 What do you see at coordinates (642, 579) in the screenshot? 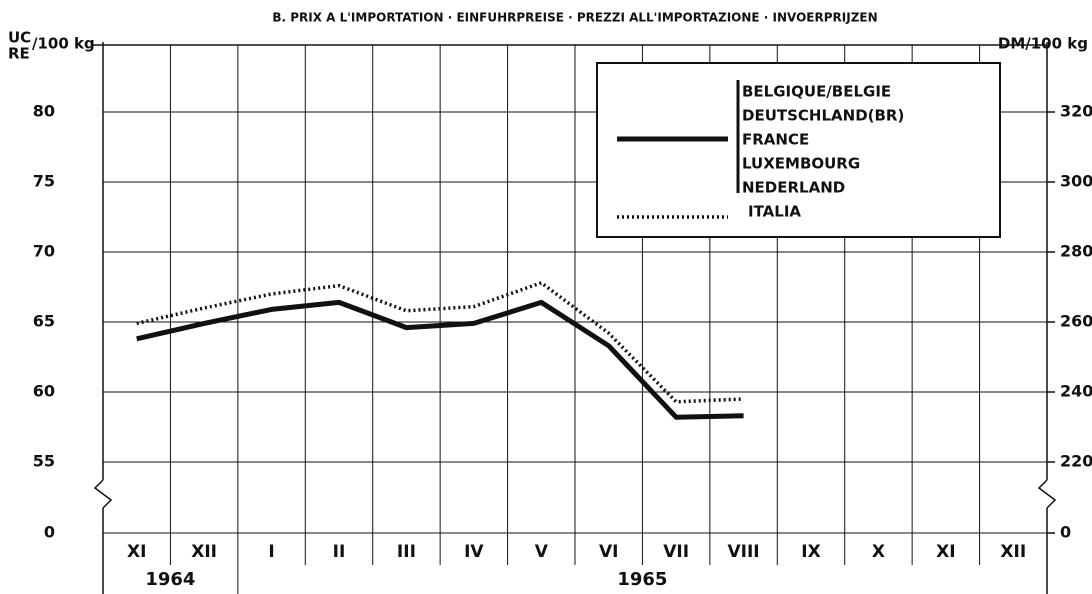
I see `group-label: 1965` at bounding box center [642, 579].